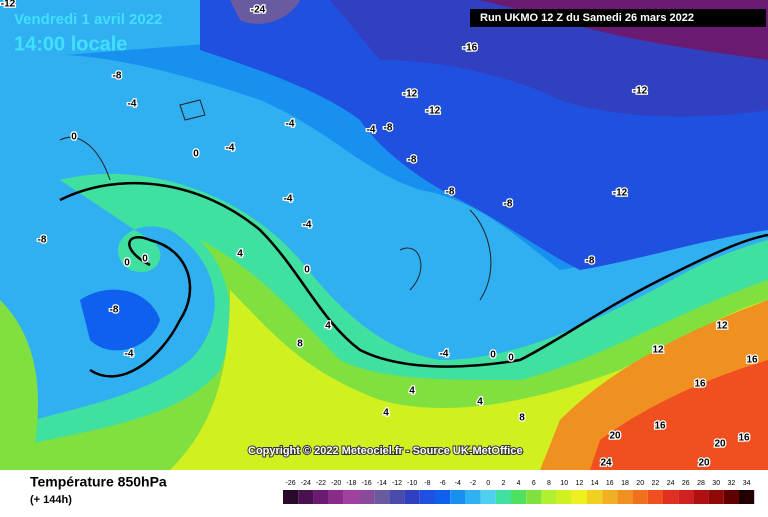 The height and width of the screenshot is (517, 768). What do you see at coordinates (534, 483) in the screenshot?
I see `scale-label: 6` at bounding box center [534, 483].